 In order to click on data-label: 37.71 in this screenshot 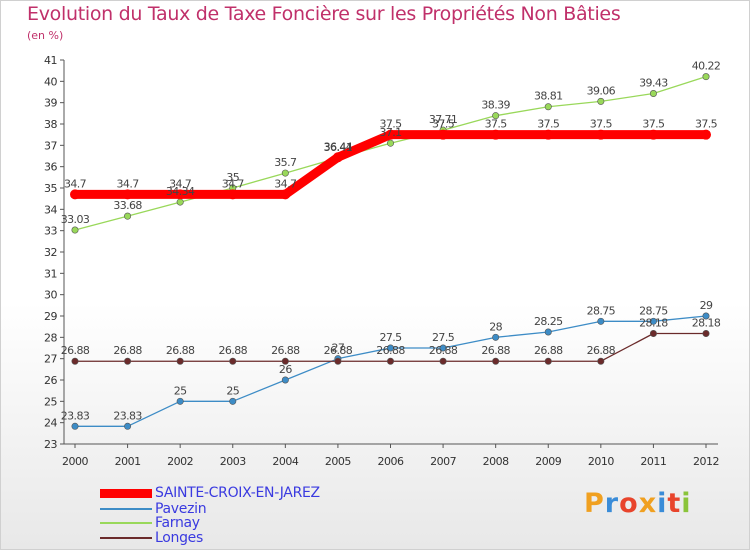, I will do `click(443, 119)`.